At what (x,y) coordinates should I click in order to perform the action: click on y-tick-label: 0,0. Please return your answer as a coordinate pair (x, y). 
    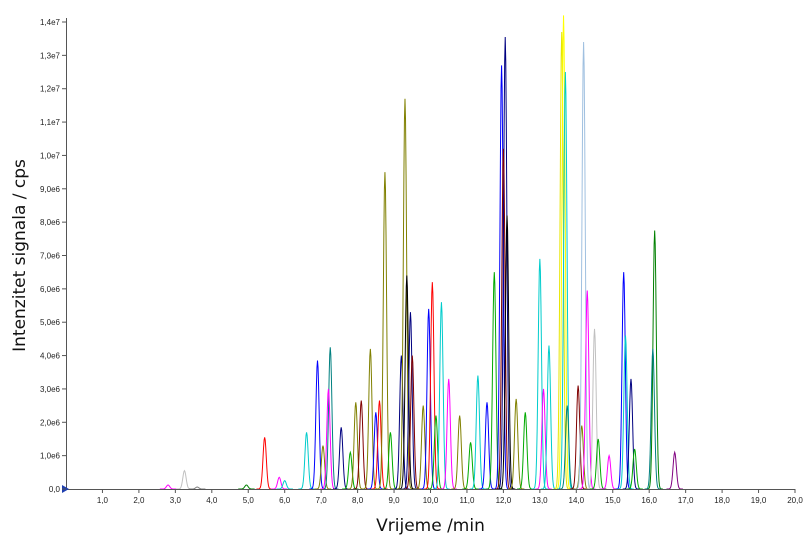
    Looking at the image, I should click on (55, 489).